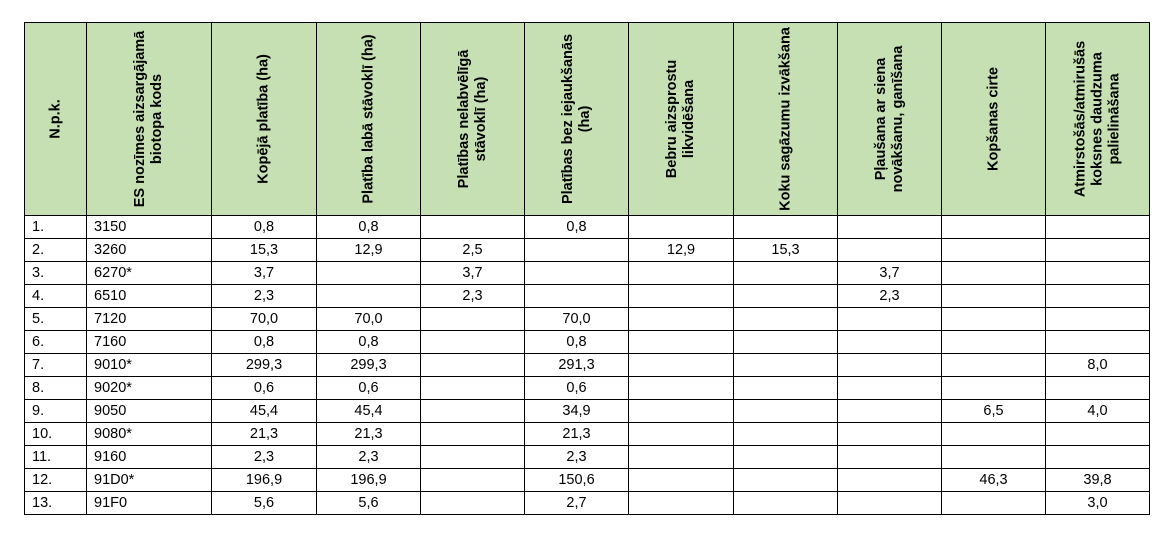 The height and width of the screenshot is (544, 1174). Describe the element at coordinates (149, 273) in the screenshot. I see `biotope-code-cell: 6270*` at that location.